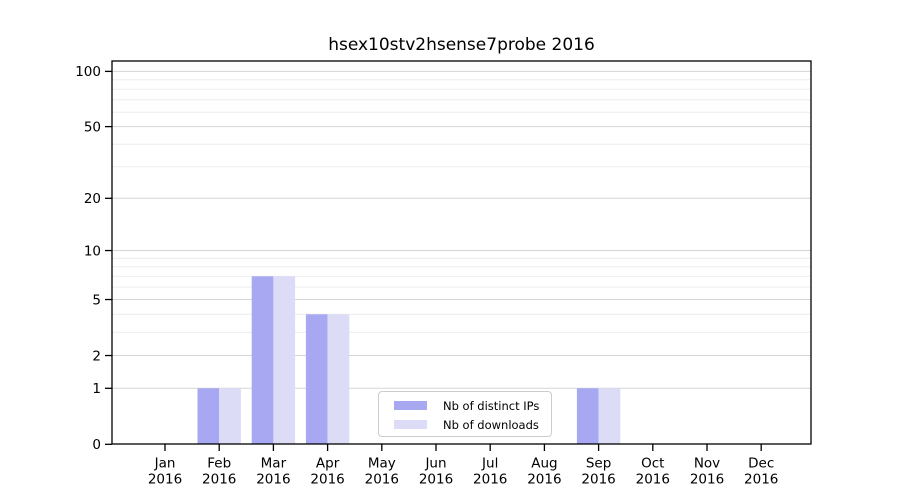  I want to click on bar-downloads-feb, so click(230, 416).